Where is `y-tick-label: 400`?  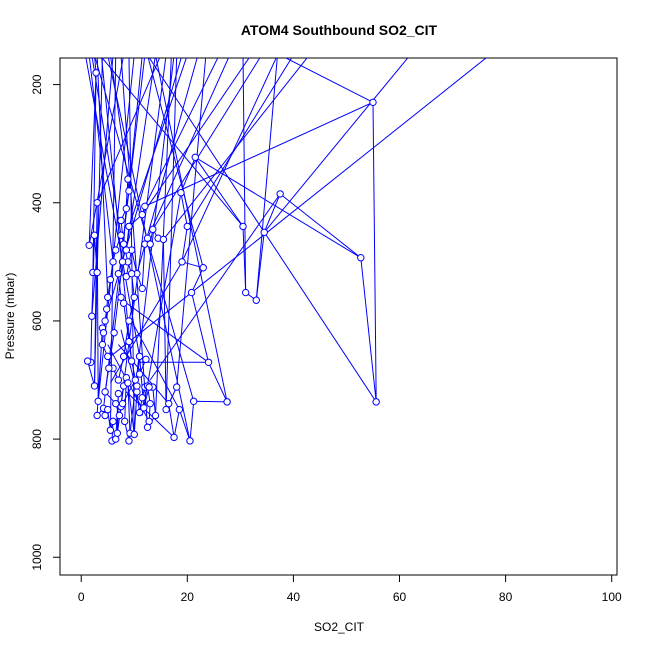 y-tick-label: 400 is located at coordinates (37, 202).